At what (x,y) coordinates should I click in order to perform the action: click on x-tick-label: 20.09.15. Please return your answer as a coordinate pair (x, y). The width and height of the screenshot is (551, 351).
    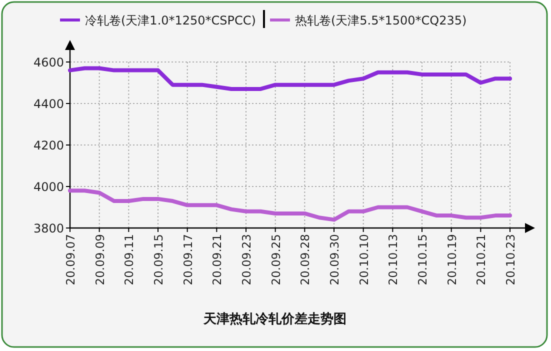
    Looking at the image, I should click on (159, 260).